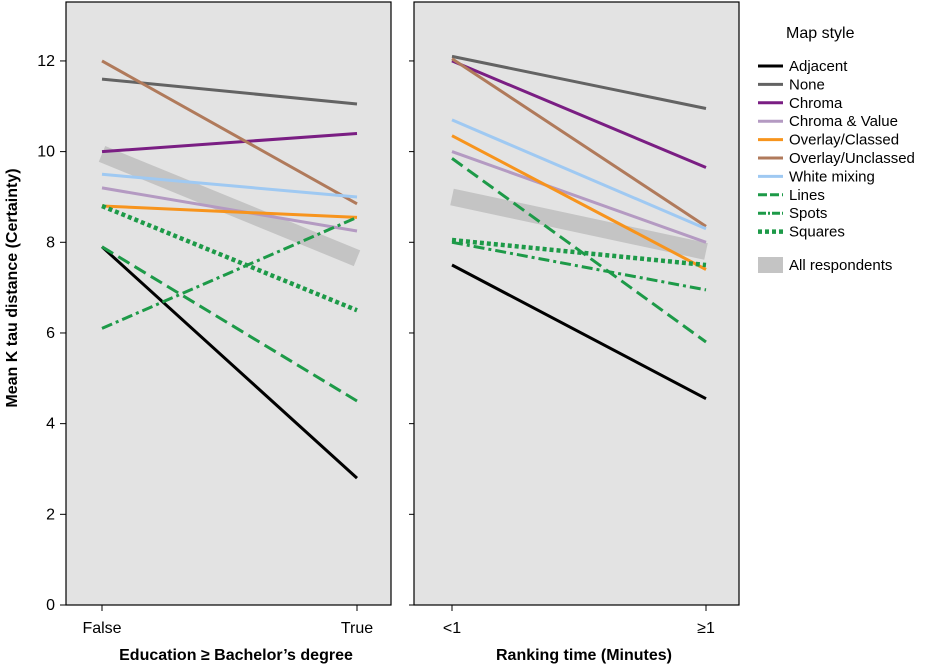 The width and height of the screenshot is (939, 665). I want to click on x-axis-title-right: Ranking time (Minutes), so click(584, 655).